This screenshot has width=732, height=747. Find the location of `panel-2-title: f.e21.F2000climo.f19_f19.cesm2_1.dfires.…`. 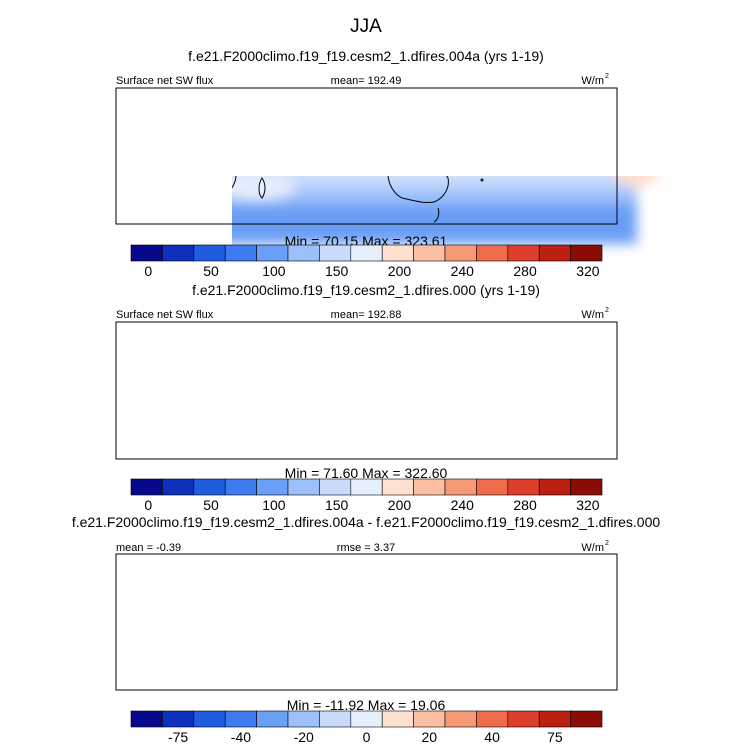

panel-2-title: f.e21.F2000climo.f19_f19.cesm2_1.dfires.… is located at coordinates (366, 290).